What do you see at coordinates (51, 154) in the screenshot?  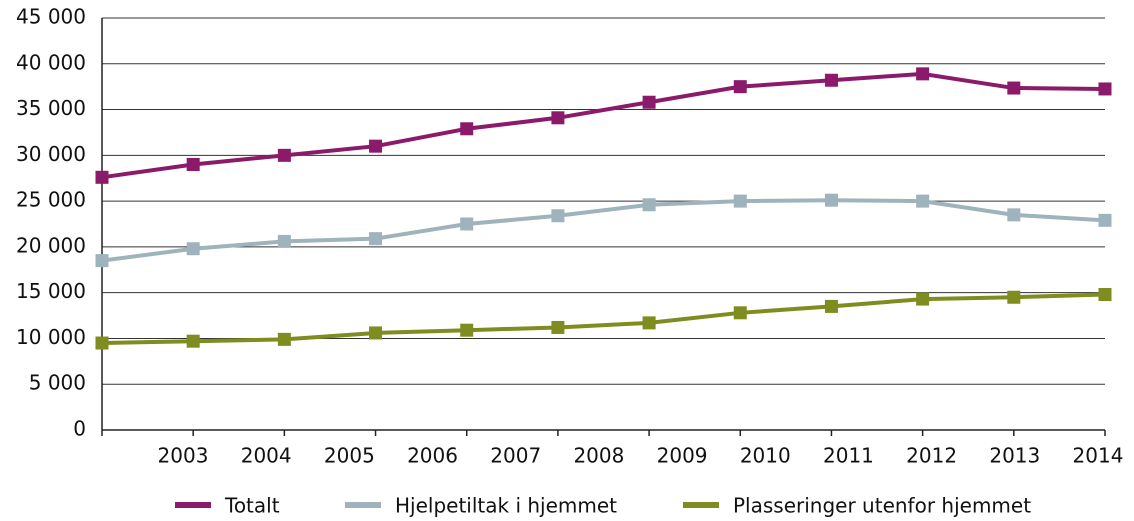 I see `y-tick-label: 30 000` at bounding box center [51, 154].